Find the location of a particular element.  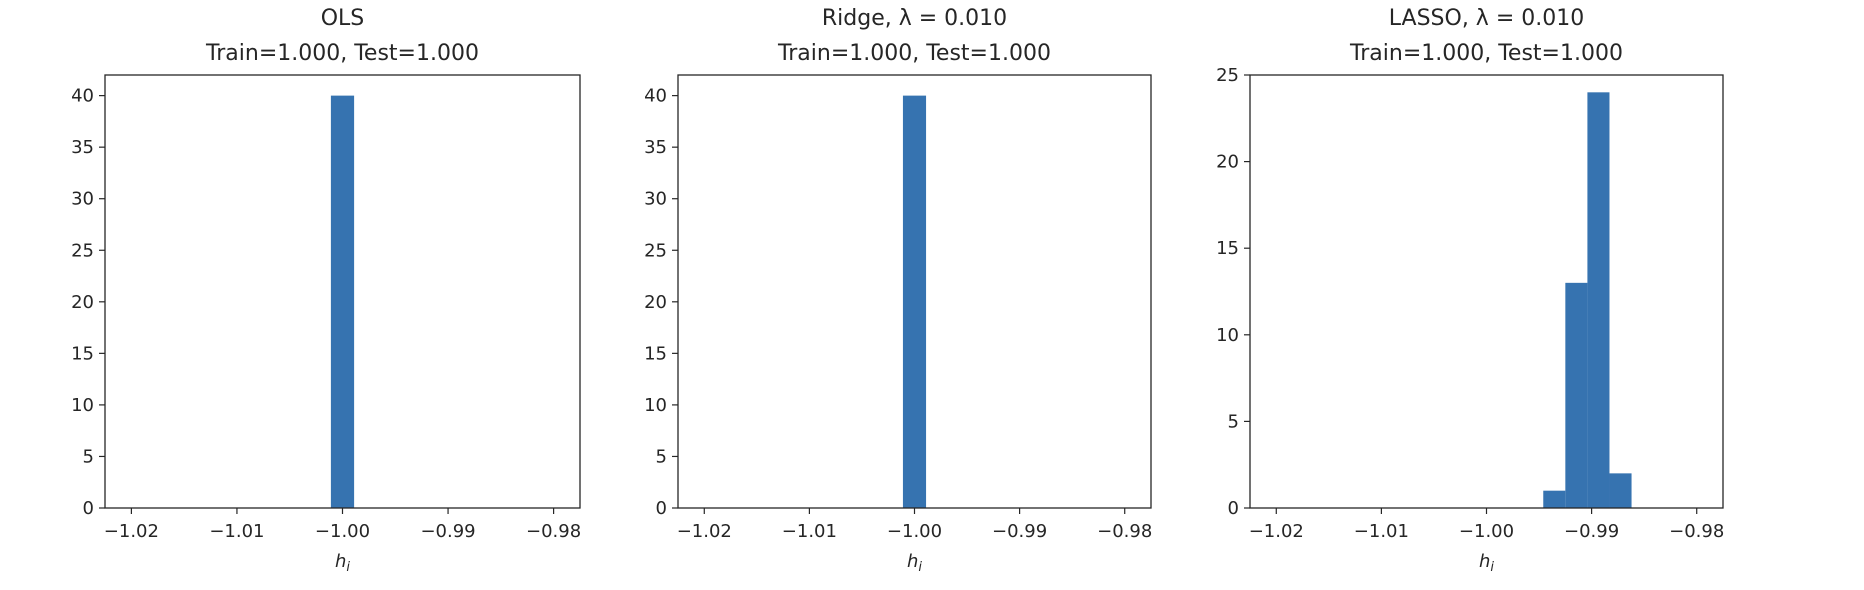

chart-title: Ridge, λ = 0.010 is located at coordinates (914, 18).